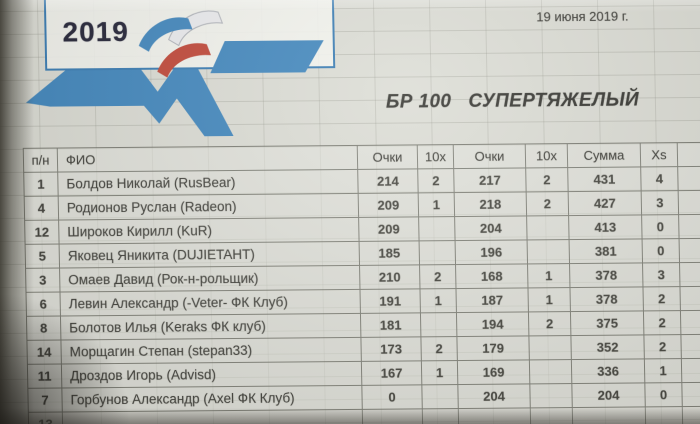 This screenshot has height=424, width=700. What do you see at coordinates (608, 348) in the screenshot?
I see `cell-sum: 352` at bounding box center [608, 348].